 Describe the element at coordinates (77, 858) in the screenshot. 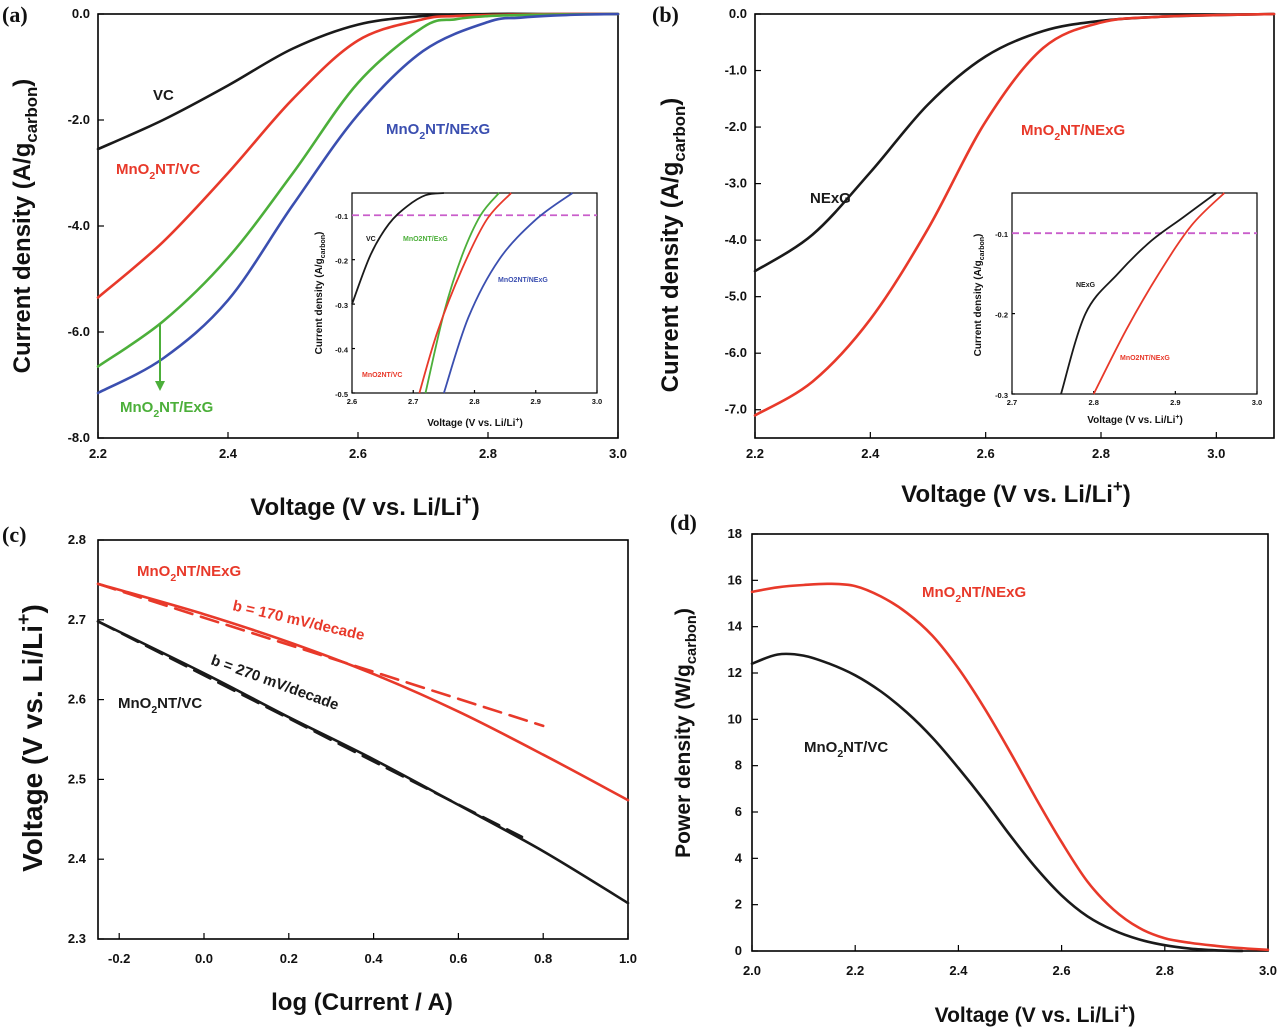

I see `panel-c-ytick-label-4: 2.4` at that location.